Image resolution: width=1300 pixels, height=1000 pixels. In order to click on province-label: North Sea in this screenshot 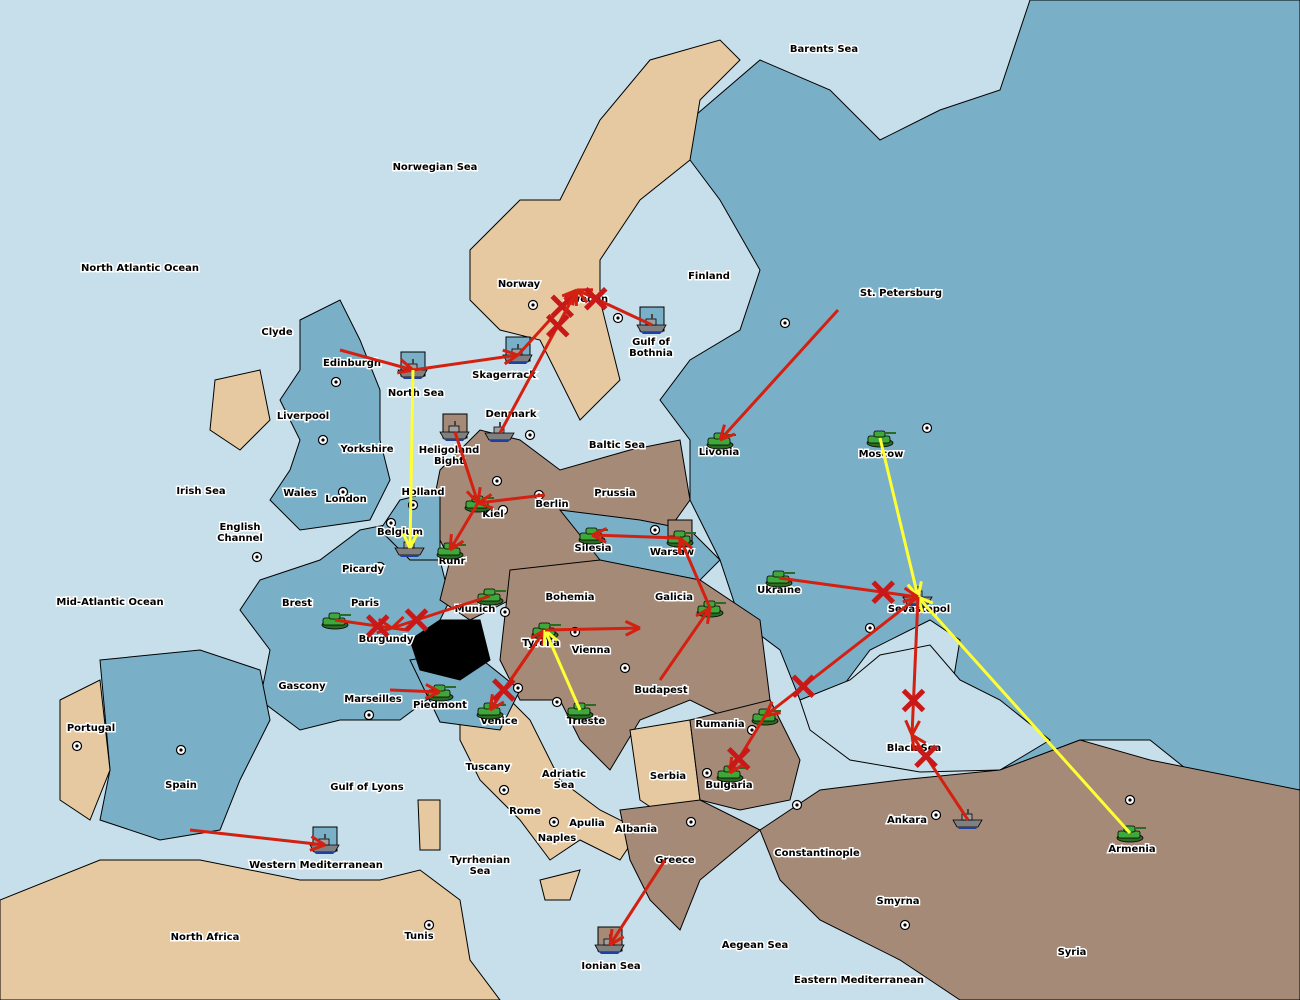, I will do `click(415, 394)`.